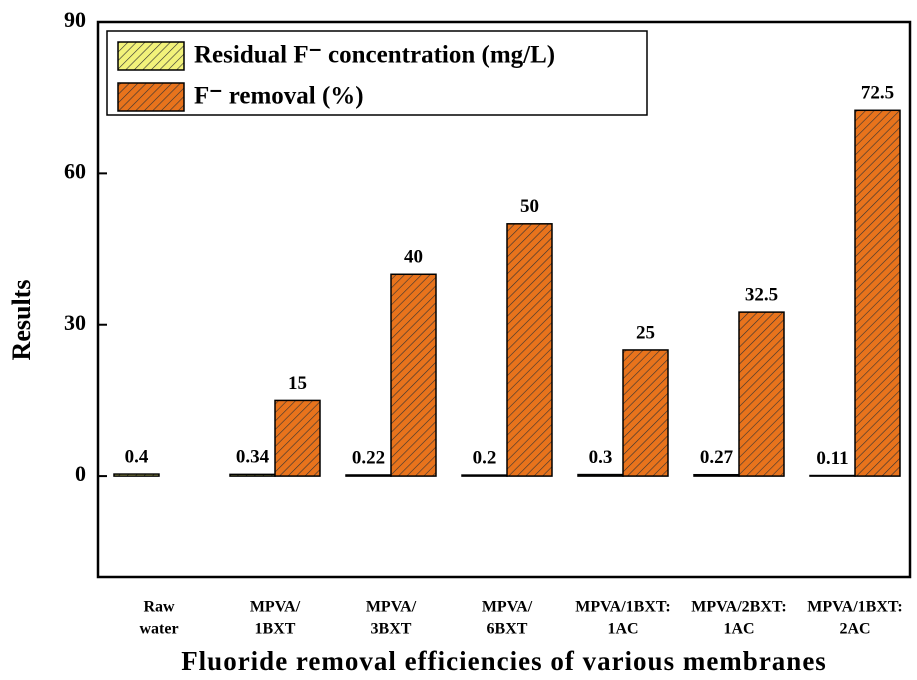 This screenshot has width=917, height=680. I want to click on y-tick-label: 0, so click(80, 473).